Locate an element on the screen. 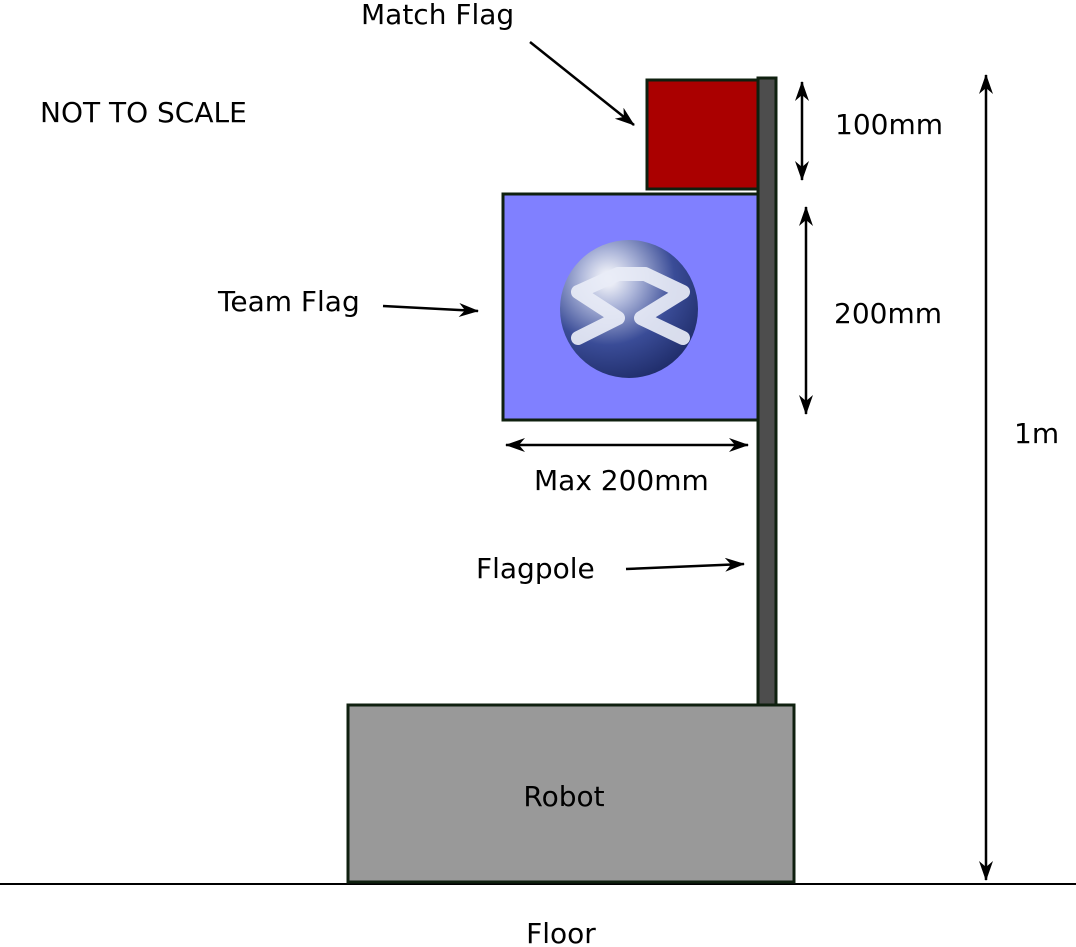 This screenshot has width=1076, height=947. team-flag-height-label: 200mm is located at coordinates (888, 313).